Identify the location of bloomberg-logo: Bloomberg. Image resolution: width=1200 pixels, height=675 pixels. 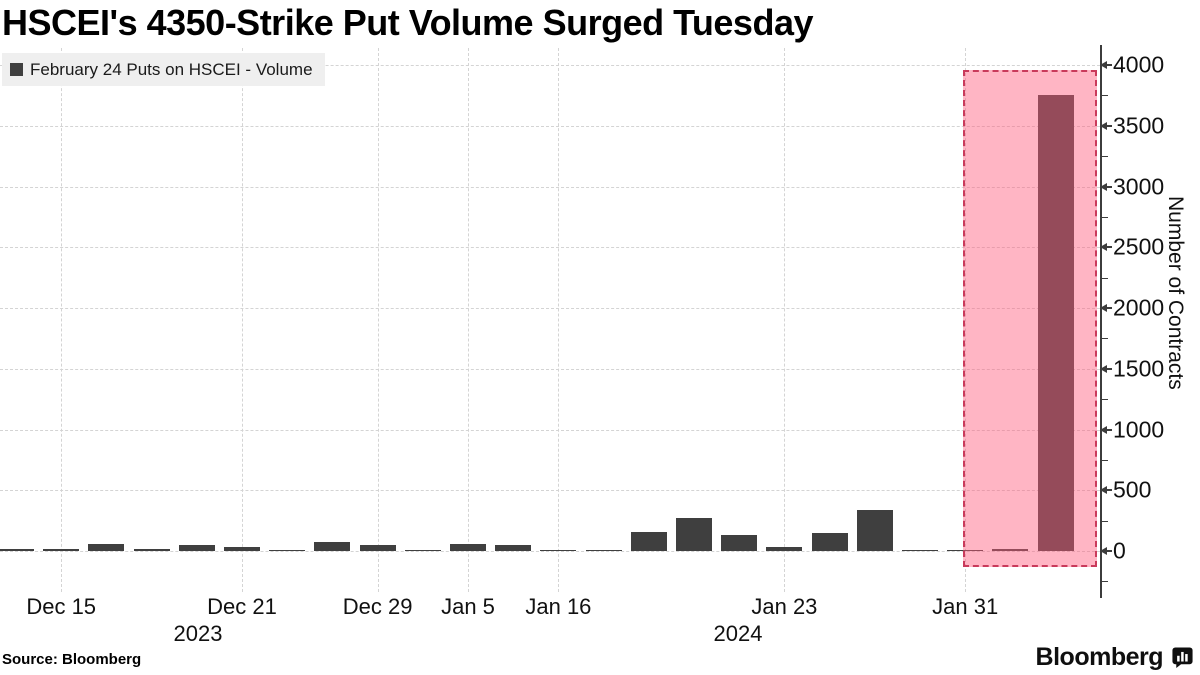
(1115, 657).